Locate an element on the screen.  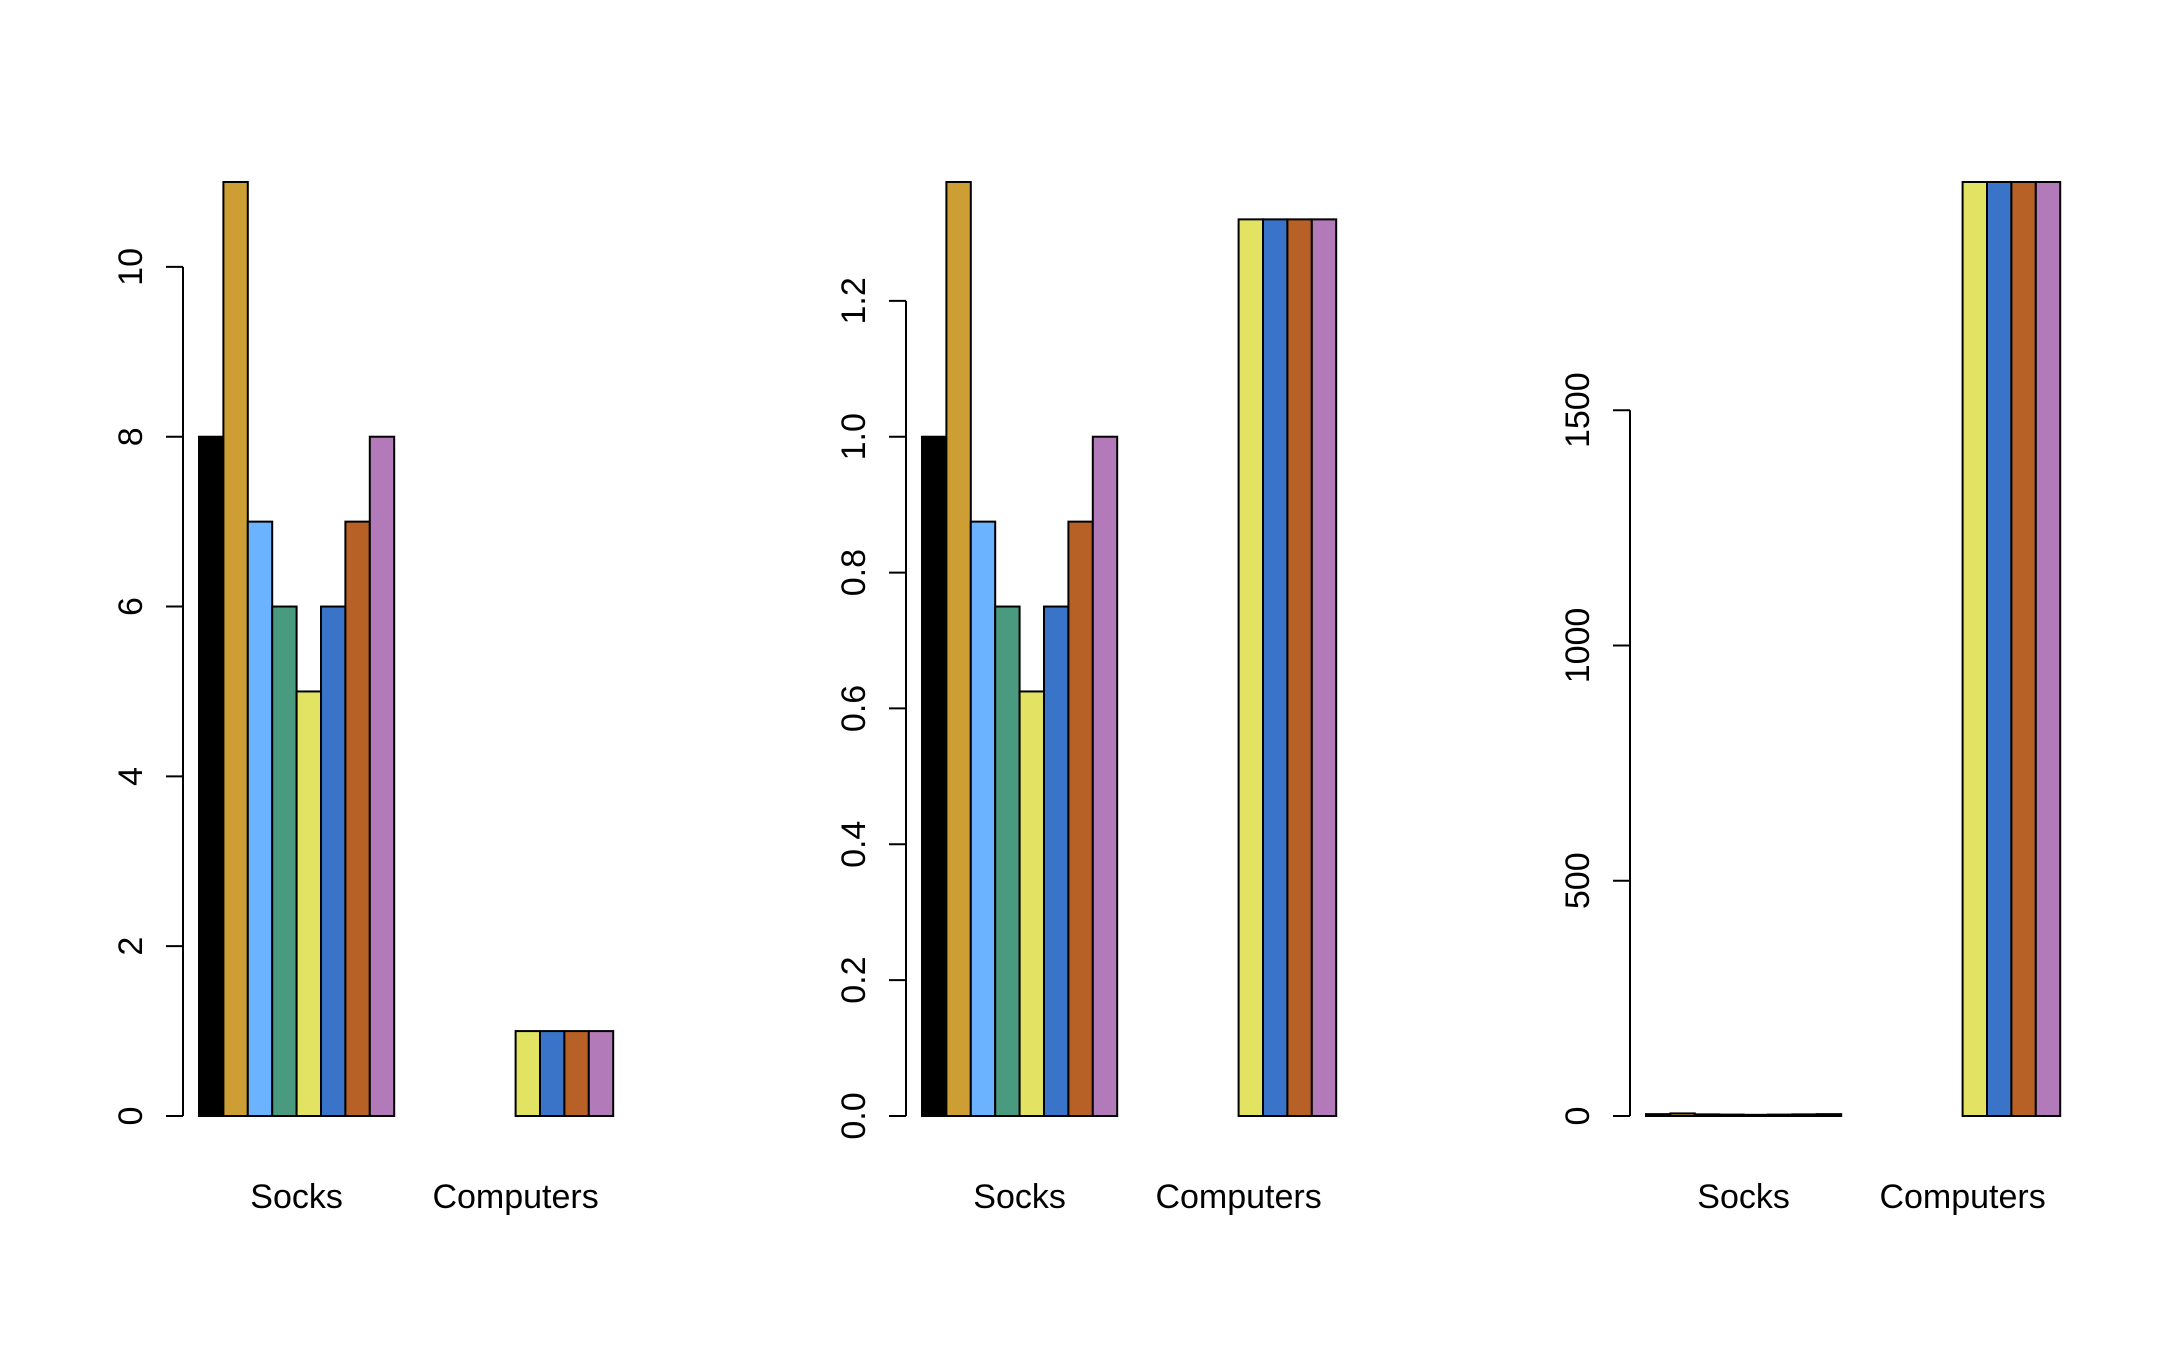
y-tick-label: 1000 is located at coordinates (1578, 646).